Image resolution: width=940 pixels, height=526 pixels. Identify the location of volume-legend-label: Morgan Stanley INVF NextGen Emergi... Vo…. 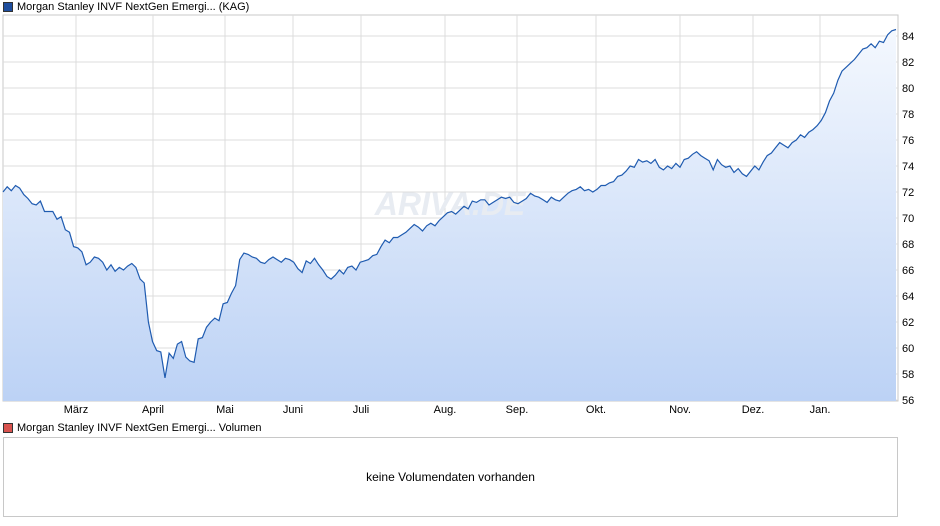
(139, 428).